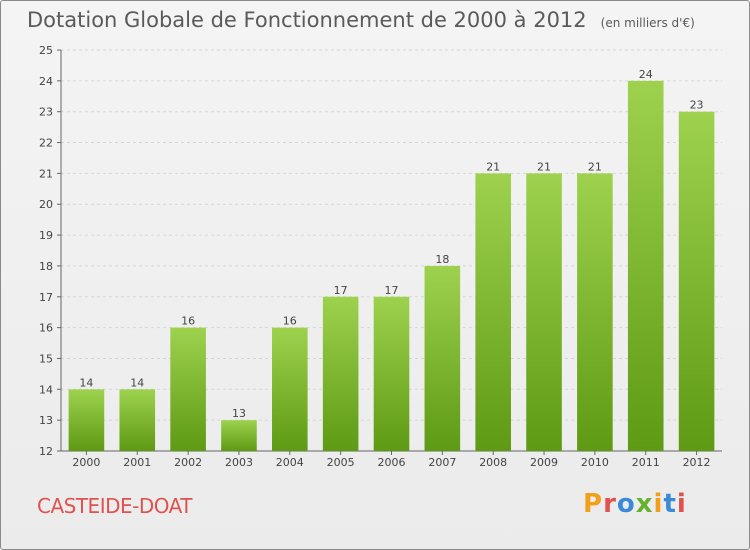 This screenshot has width=750, height=550. I want to click on logo-letter: P, so click(593, 504).